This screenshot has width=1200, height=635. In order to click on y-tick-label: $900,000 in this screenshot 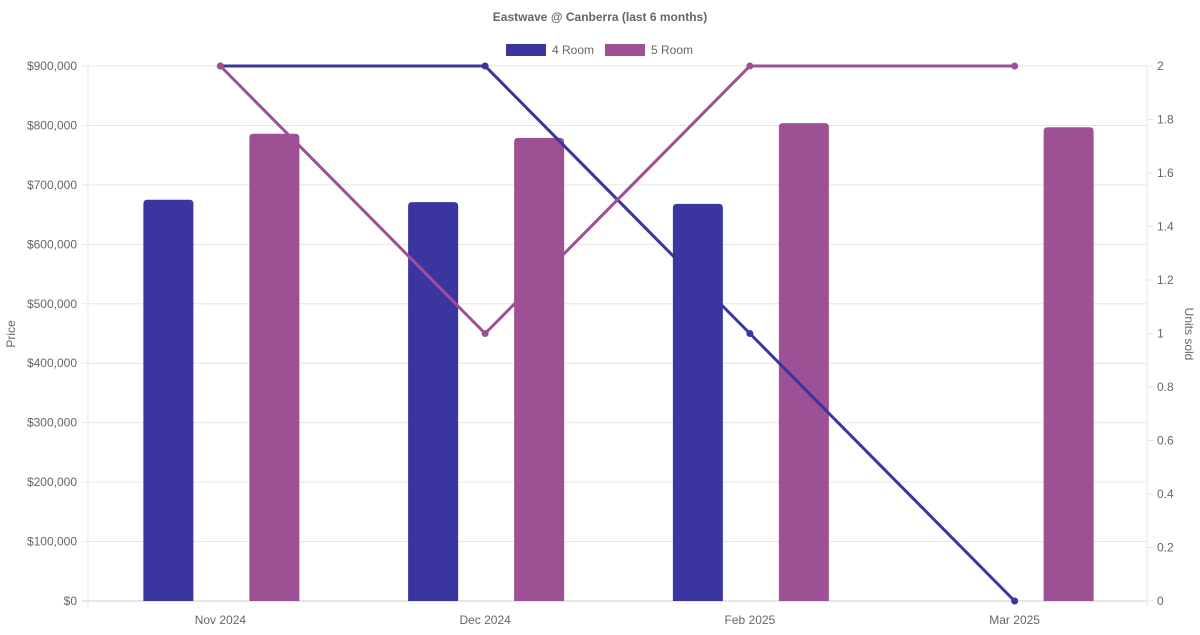, I will do `click(52, 66)`.